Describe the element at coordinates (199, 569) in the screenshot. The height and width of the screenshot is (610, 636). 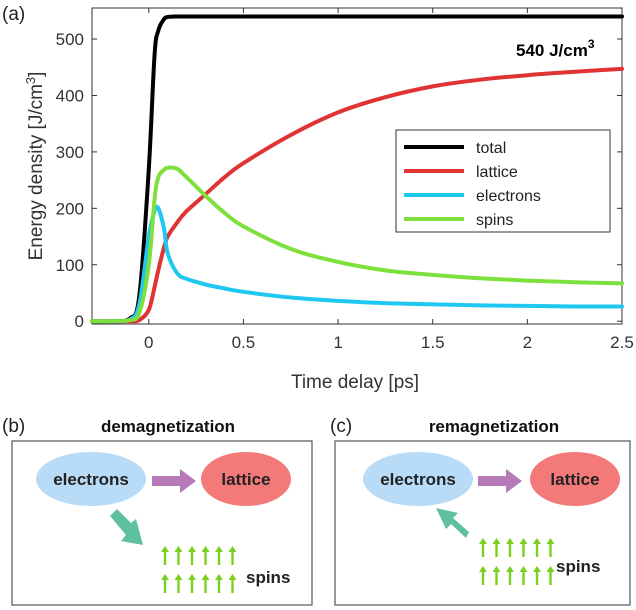
I see `panel-b-spin-arrows` at that location.